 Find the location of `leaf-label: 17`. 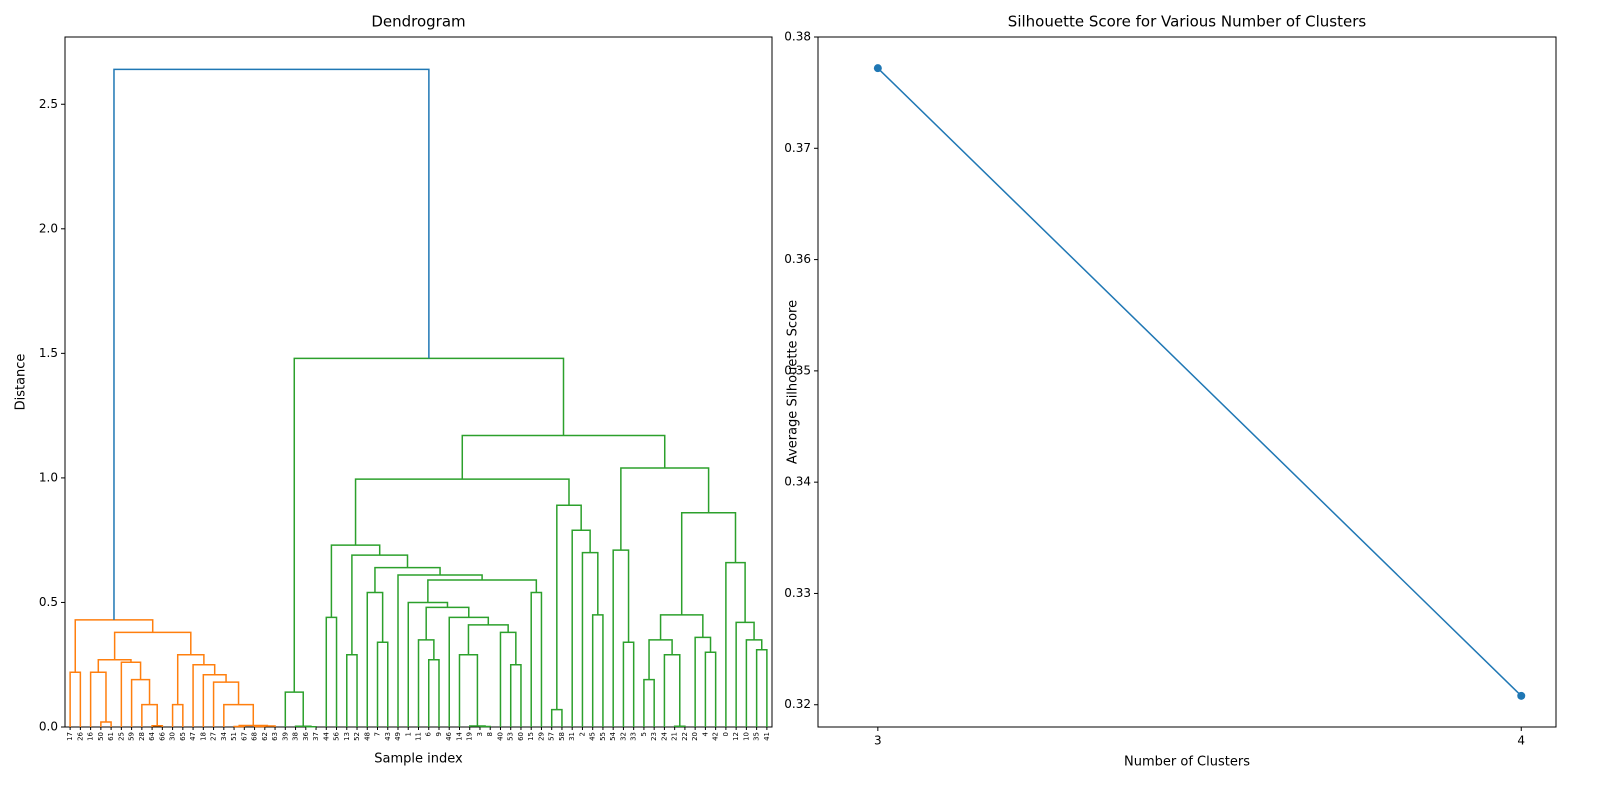

leaf-label: 17 is located at coordinates (70, 736).